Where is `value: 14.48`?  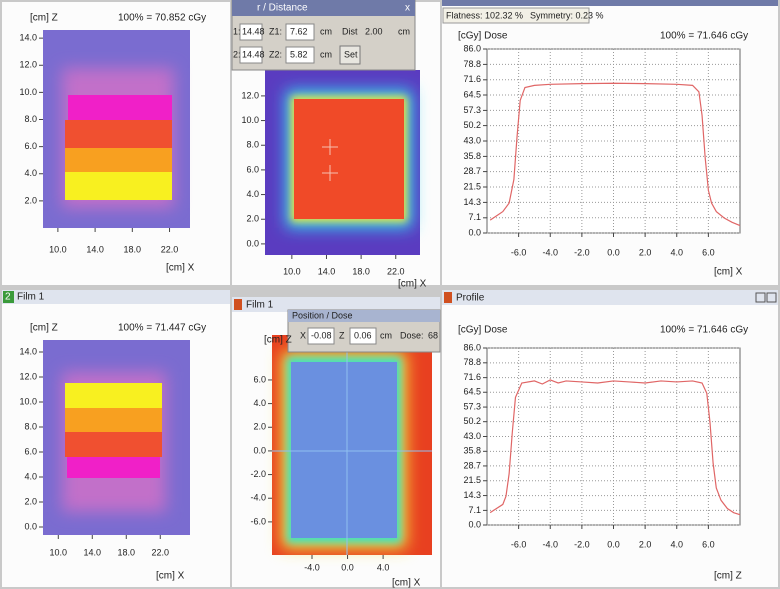 value: 14.48 is located at coordinates (253, 31).